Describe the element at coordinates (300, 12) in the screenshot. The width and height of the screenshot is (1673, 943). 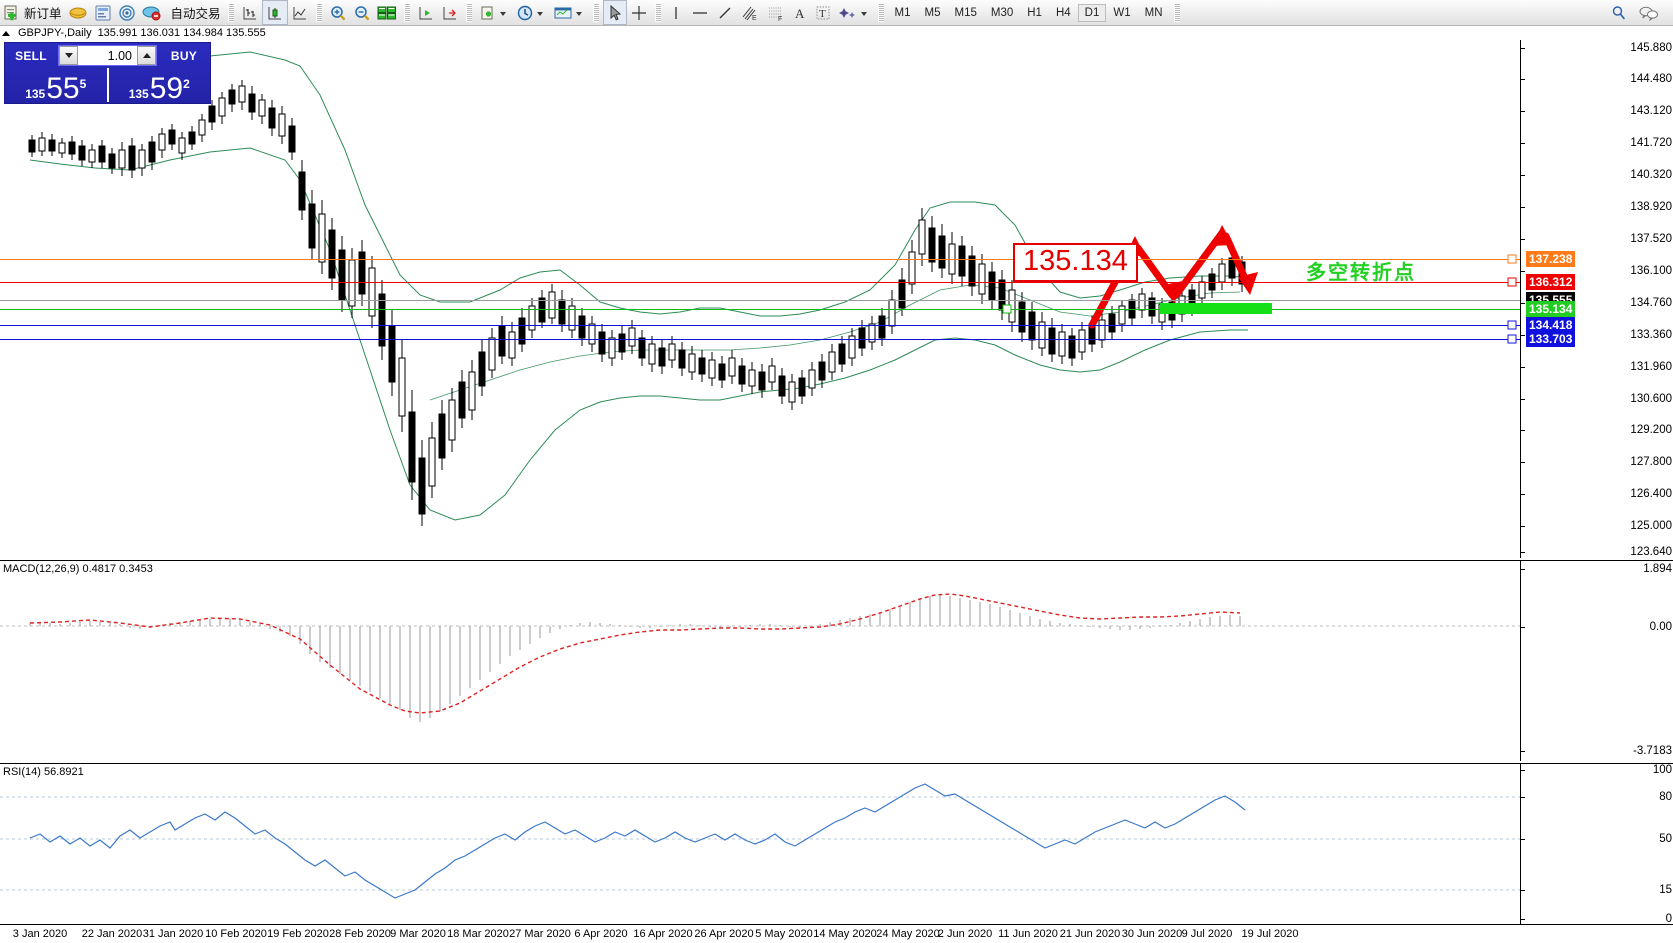
I see `line-chart-button` at that location.